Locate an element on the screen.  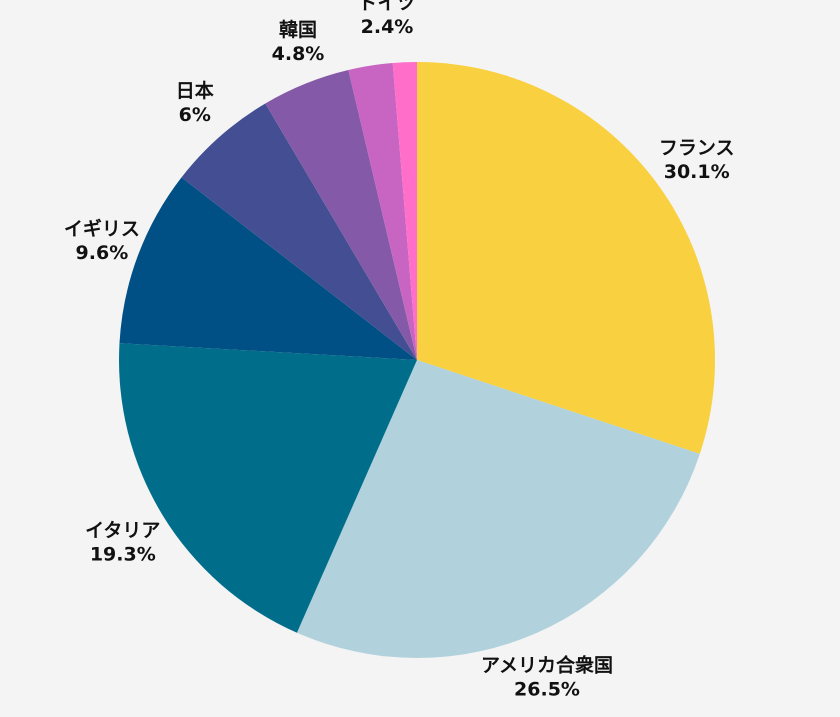
slice-label: イタリア 19.3% is located at coordinates (122, 542).